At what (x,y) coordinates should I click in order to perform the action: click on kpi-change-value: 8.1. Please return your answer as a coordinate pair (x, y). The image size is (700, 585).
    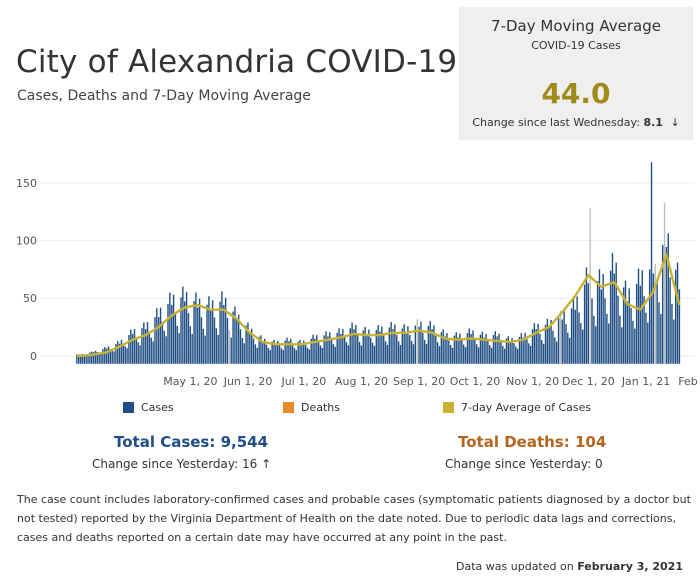
    Looking at the image, I should click on (653, 122).